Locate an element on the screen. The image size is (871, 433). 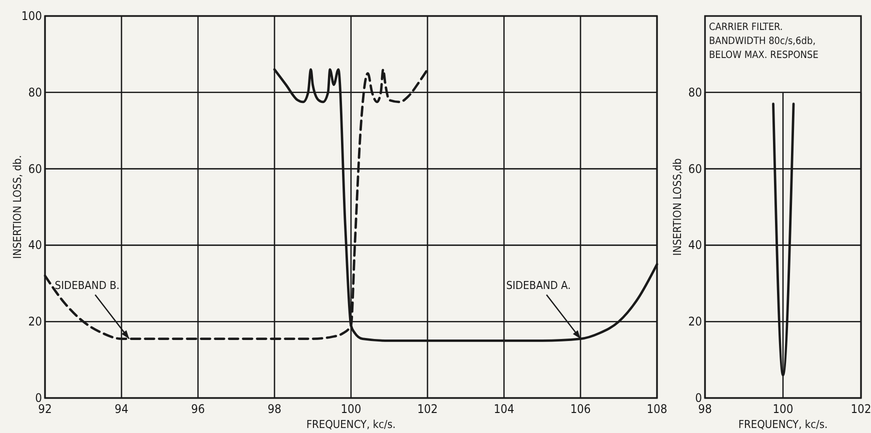
x-tick-label: 96 is located at coordinates (198, 409).